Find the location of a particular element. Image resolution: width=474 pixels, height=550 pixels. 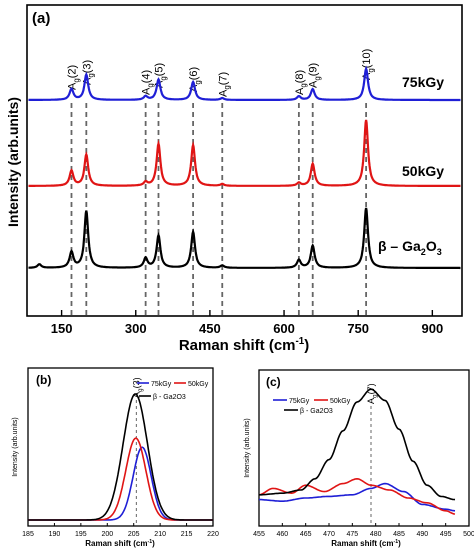

x-tick-label-190: 190 is located at coordinates (55, 534).